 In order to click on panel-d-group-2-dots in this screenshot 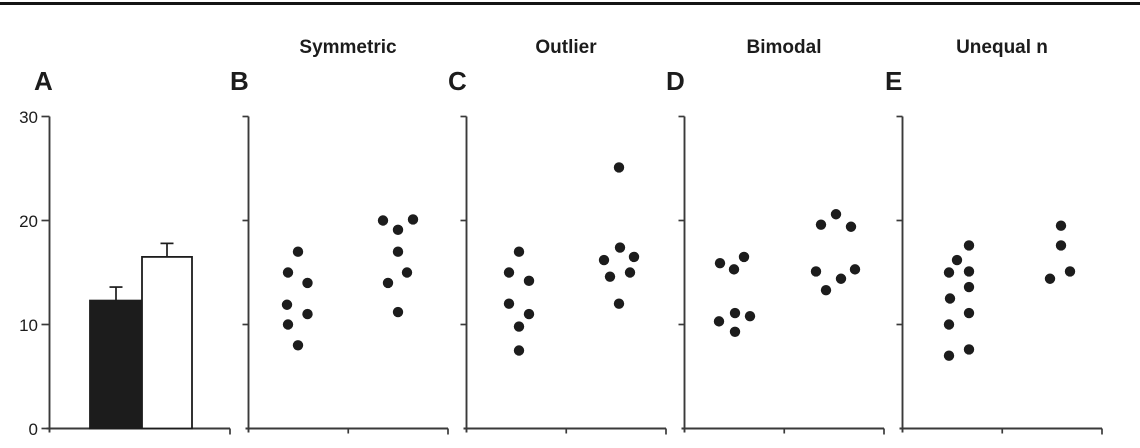, I will do `click(835, 252)`.